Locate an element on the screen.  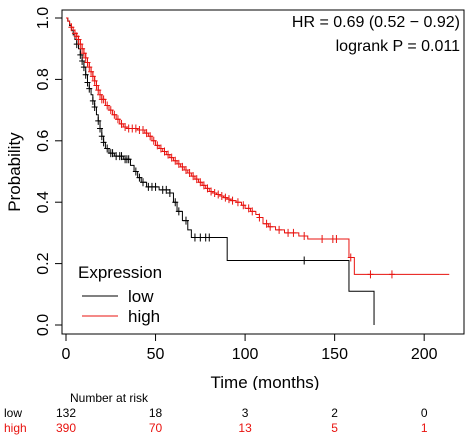
risk-count-low: 18 is located at coordinates (155, 413).